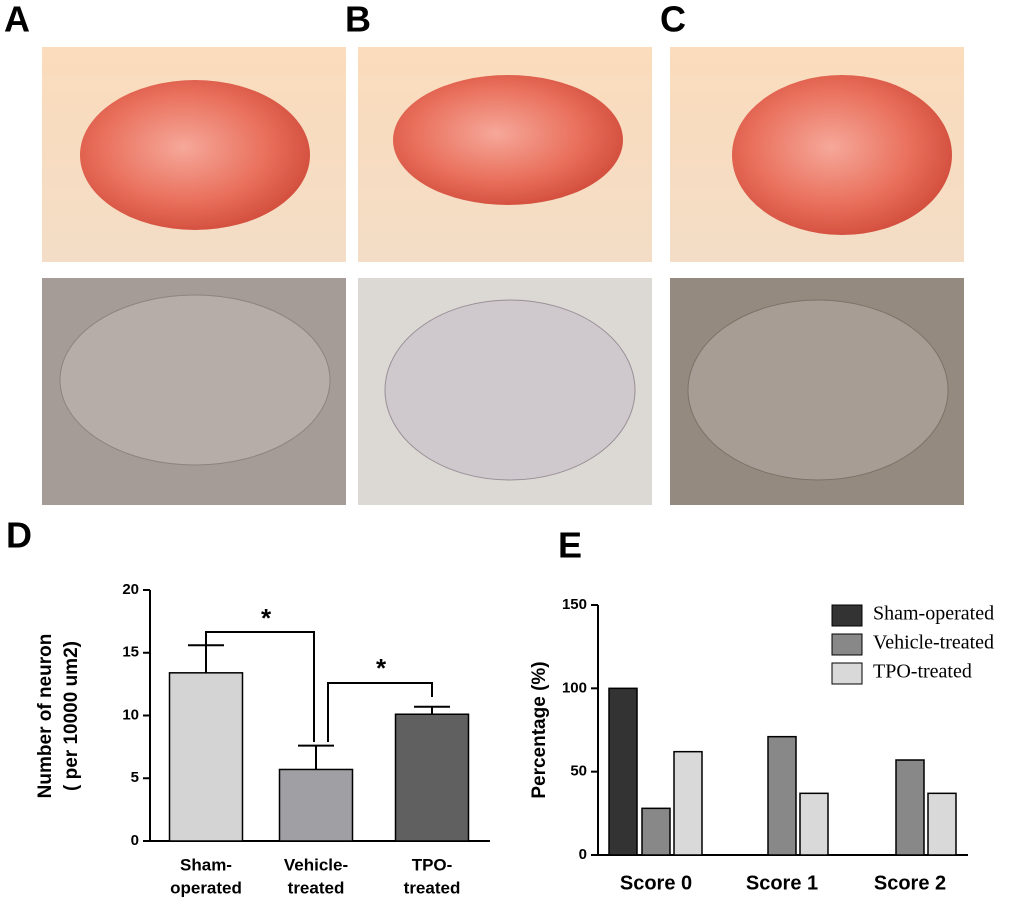 Image resolution: width=1020 pixels, height=906 pixels. Describe the element at coordinates (316, 864) in the screenshot. I see `x-tick-label: Vehicle-` at that location.